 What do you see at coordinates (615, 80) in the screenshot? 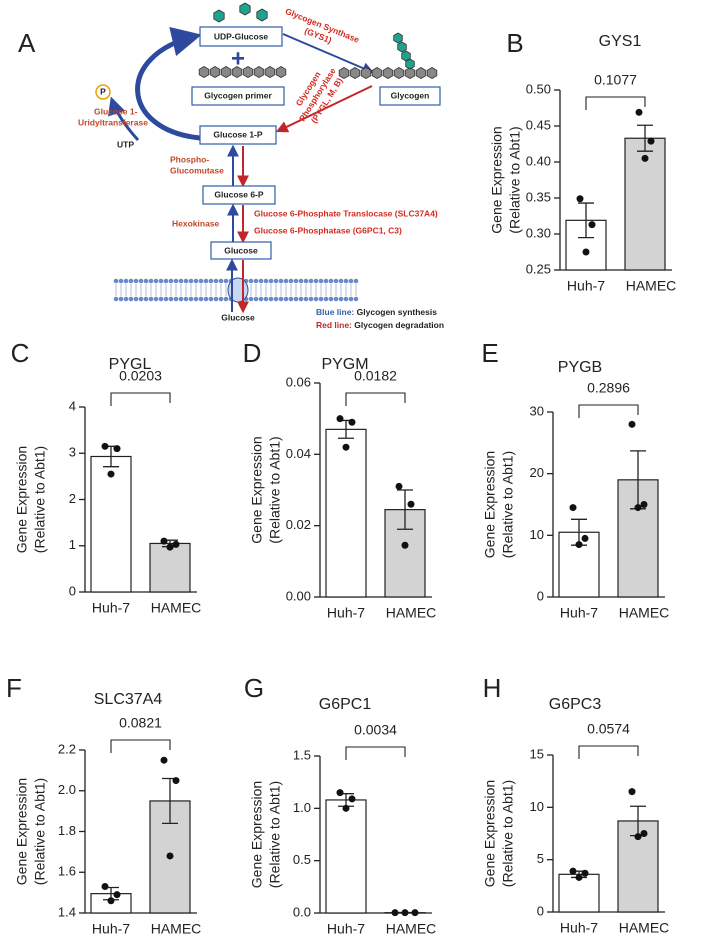
I see `p-value: 0.1077` at bounding box center [615, 80].